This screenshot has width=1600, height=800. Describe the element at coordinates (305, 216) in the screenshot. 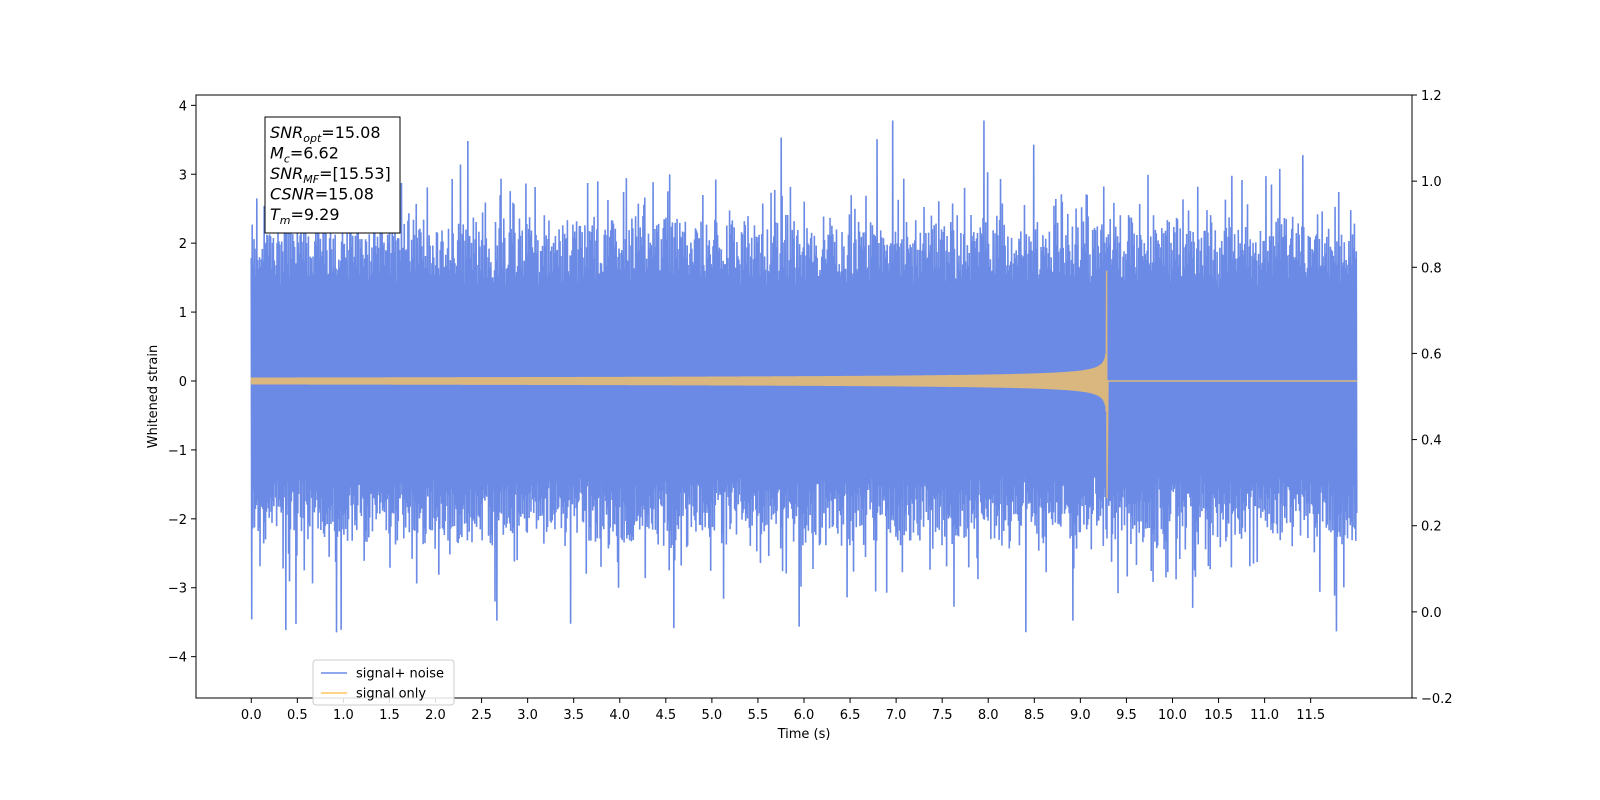

I see `annotation-line: Tm=9.29` at that location.